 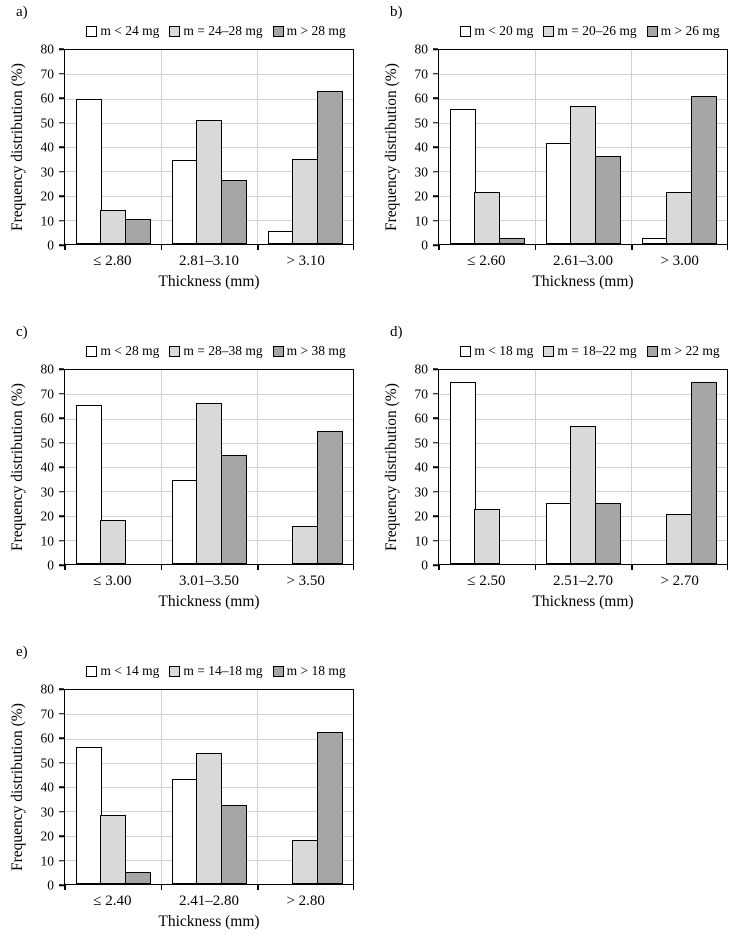 I want to click on legend-entry: m = 14–18 mg, so click(x=216, y=671).